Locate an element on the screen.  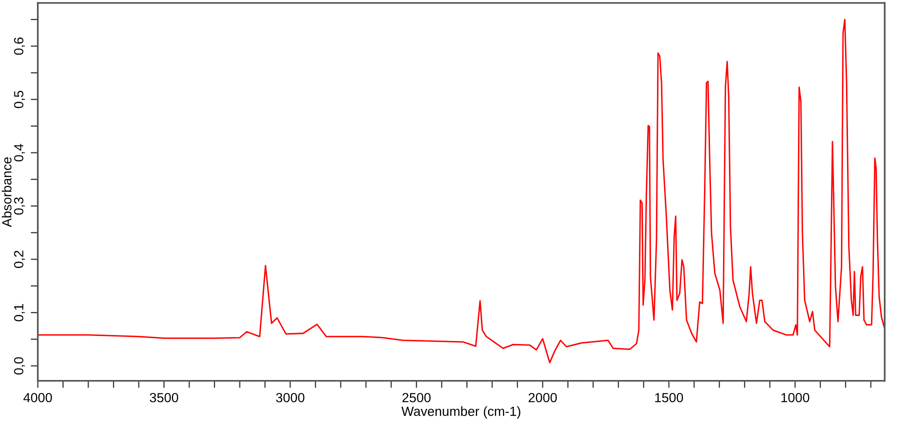
y-tick-label: 0,5 is located at coordinates (19, 99).